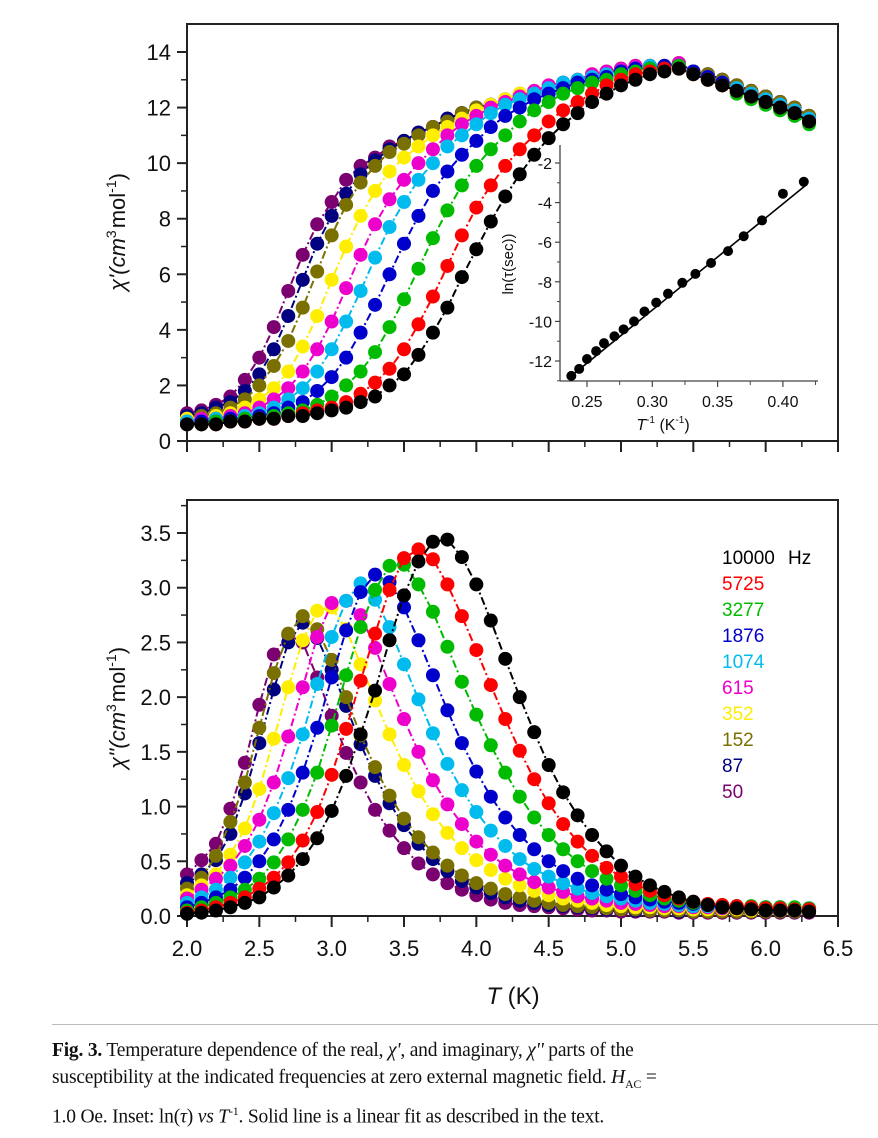  I want to click on x-tick-label: 3.0, so click(331, 948).